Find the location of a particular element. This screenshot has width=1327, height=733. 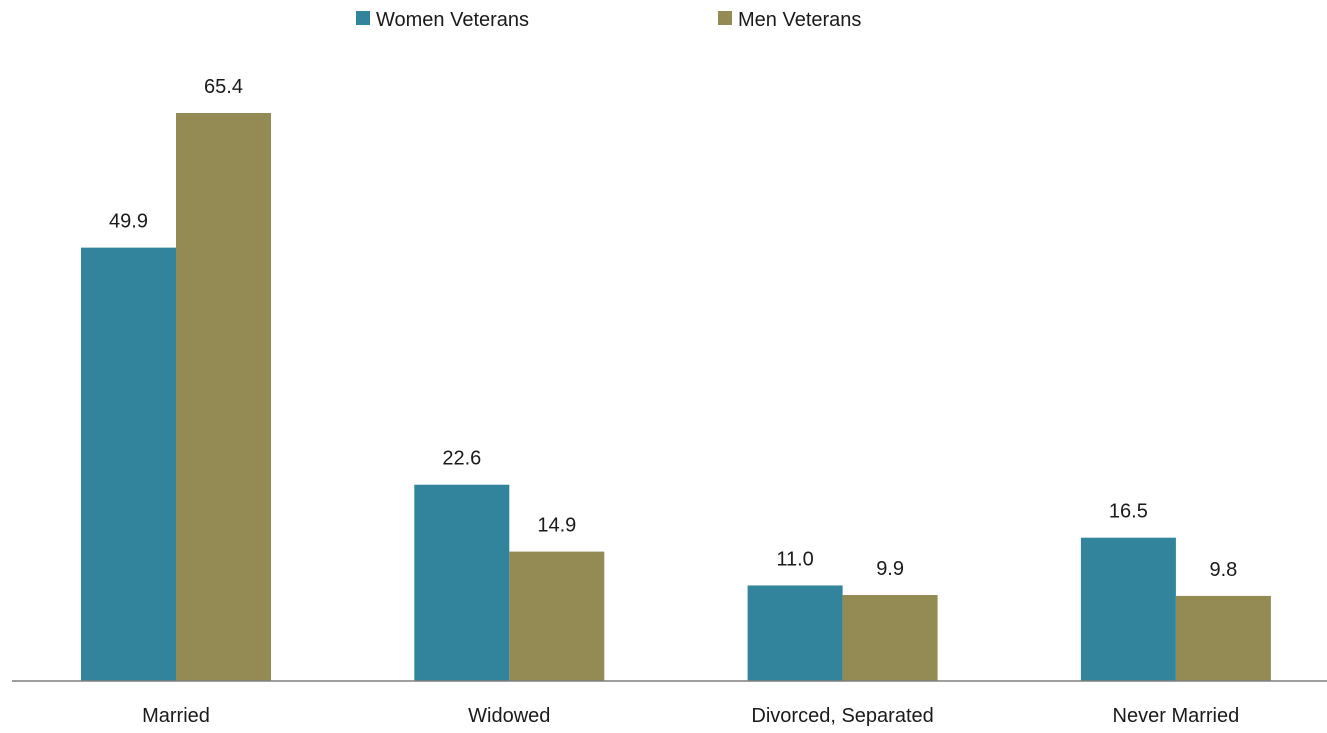

value-label-men-veterans-widowed: 14.9 is located at coordinates (556, 526).